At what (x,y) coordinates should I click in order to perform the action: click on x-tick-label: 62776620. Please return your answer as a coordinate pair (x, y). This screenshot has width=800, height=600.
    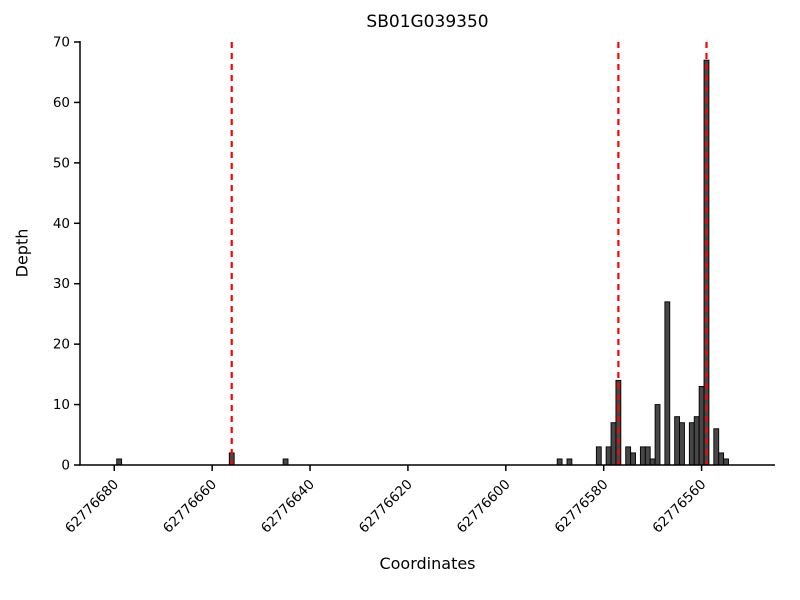
    Looking at the image, I should click on (386, 507).